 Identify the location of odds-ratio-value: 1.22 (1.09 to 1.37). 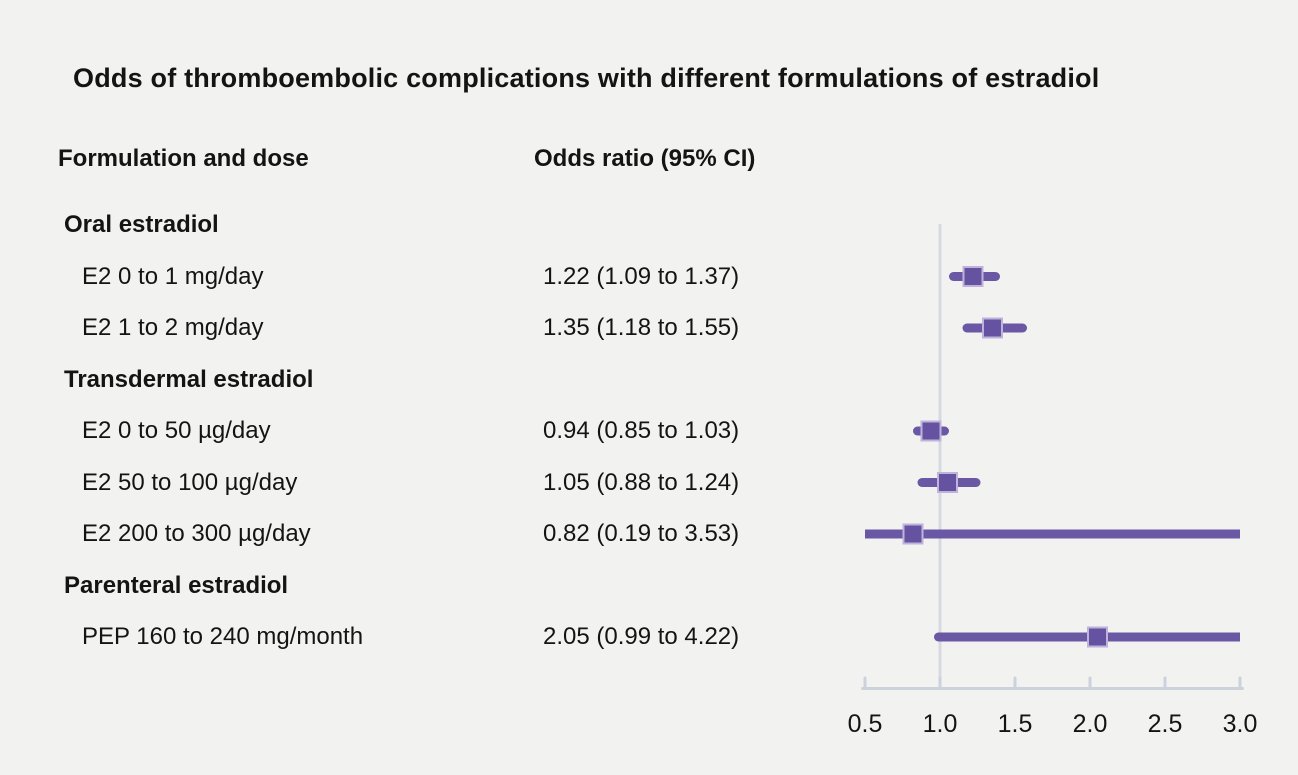
(641, 276).